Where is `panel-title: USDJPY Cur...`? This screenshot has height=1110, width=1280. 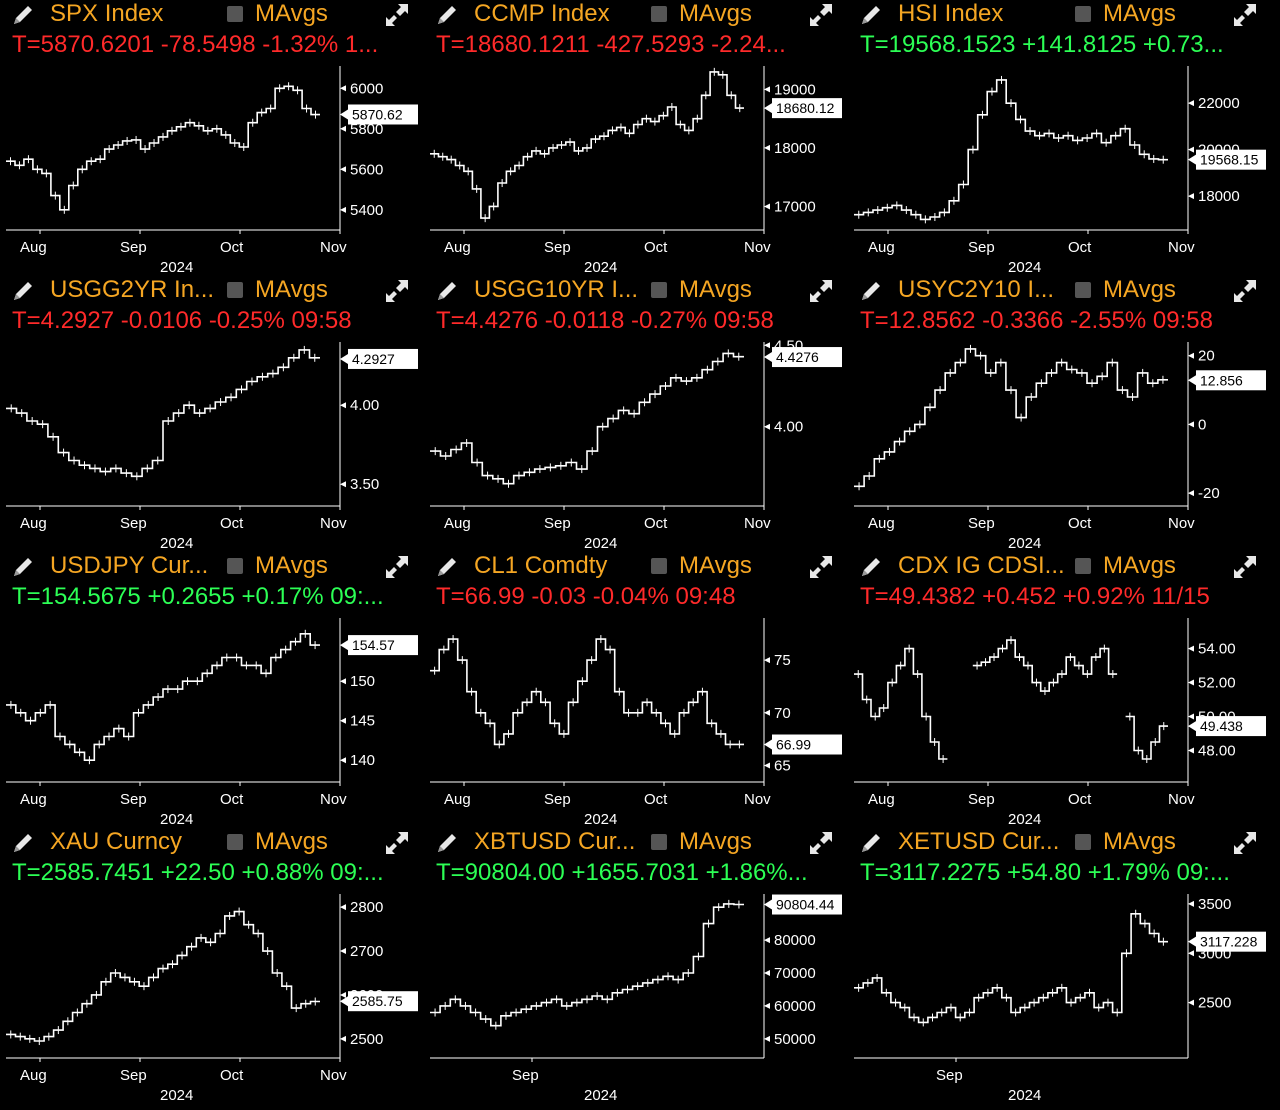 panel-title: USDJPY Cur... is located at coordinates (129, 565).